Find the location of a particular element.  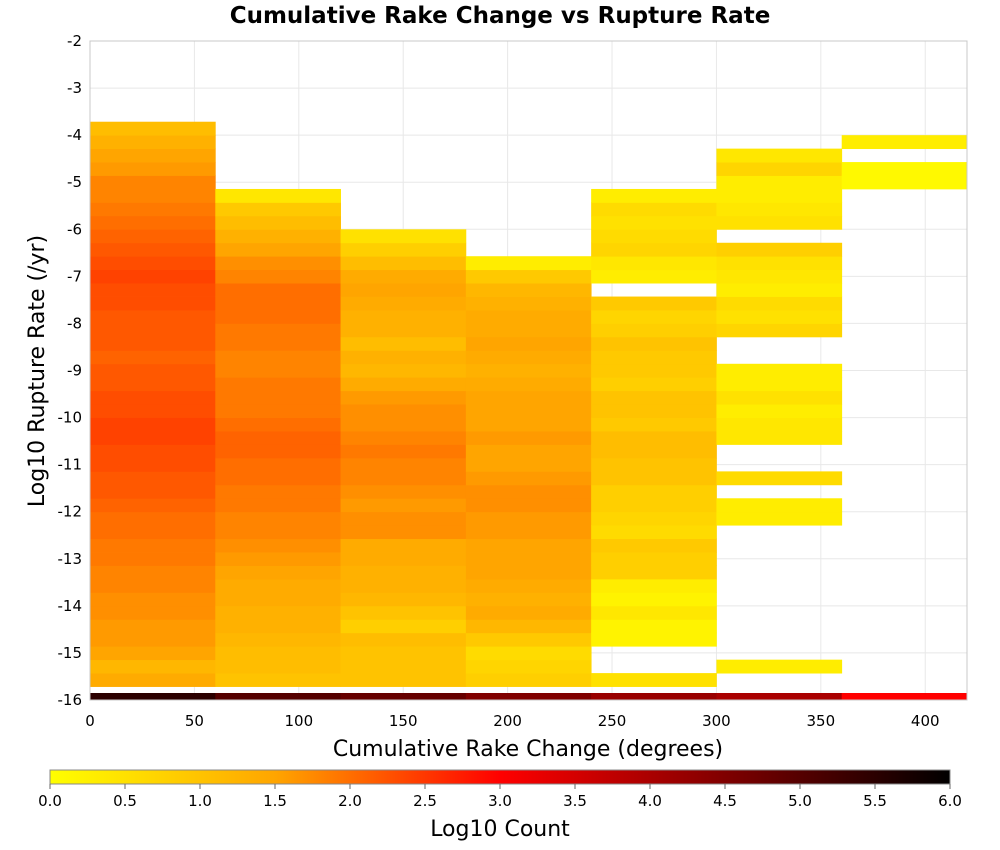

y-tick-label: -9 is located at coordinates (74, 371).